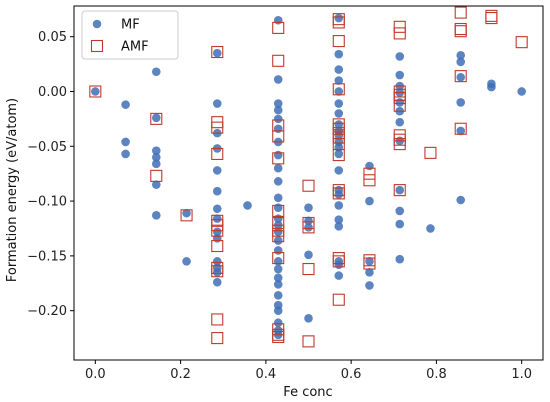 The height and width of the screenshot is (402, 550). Describe the element at coordinates (47, 311) in the screenshot. I see `y-tick-label: −0.20` at that location.